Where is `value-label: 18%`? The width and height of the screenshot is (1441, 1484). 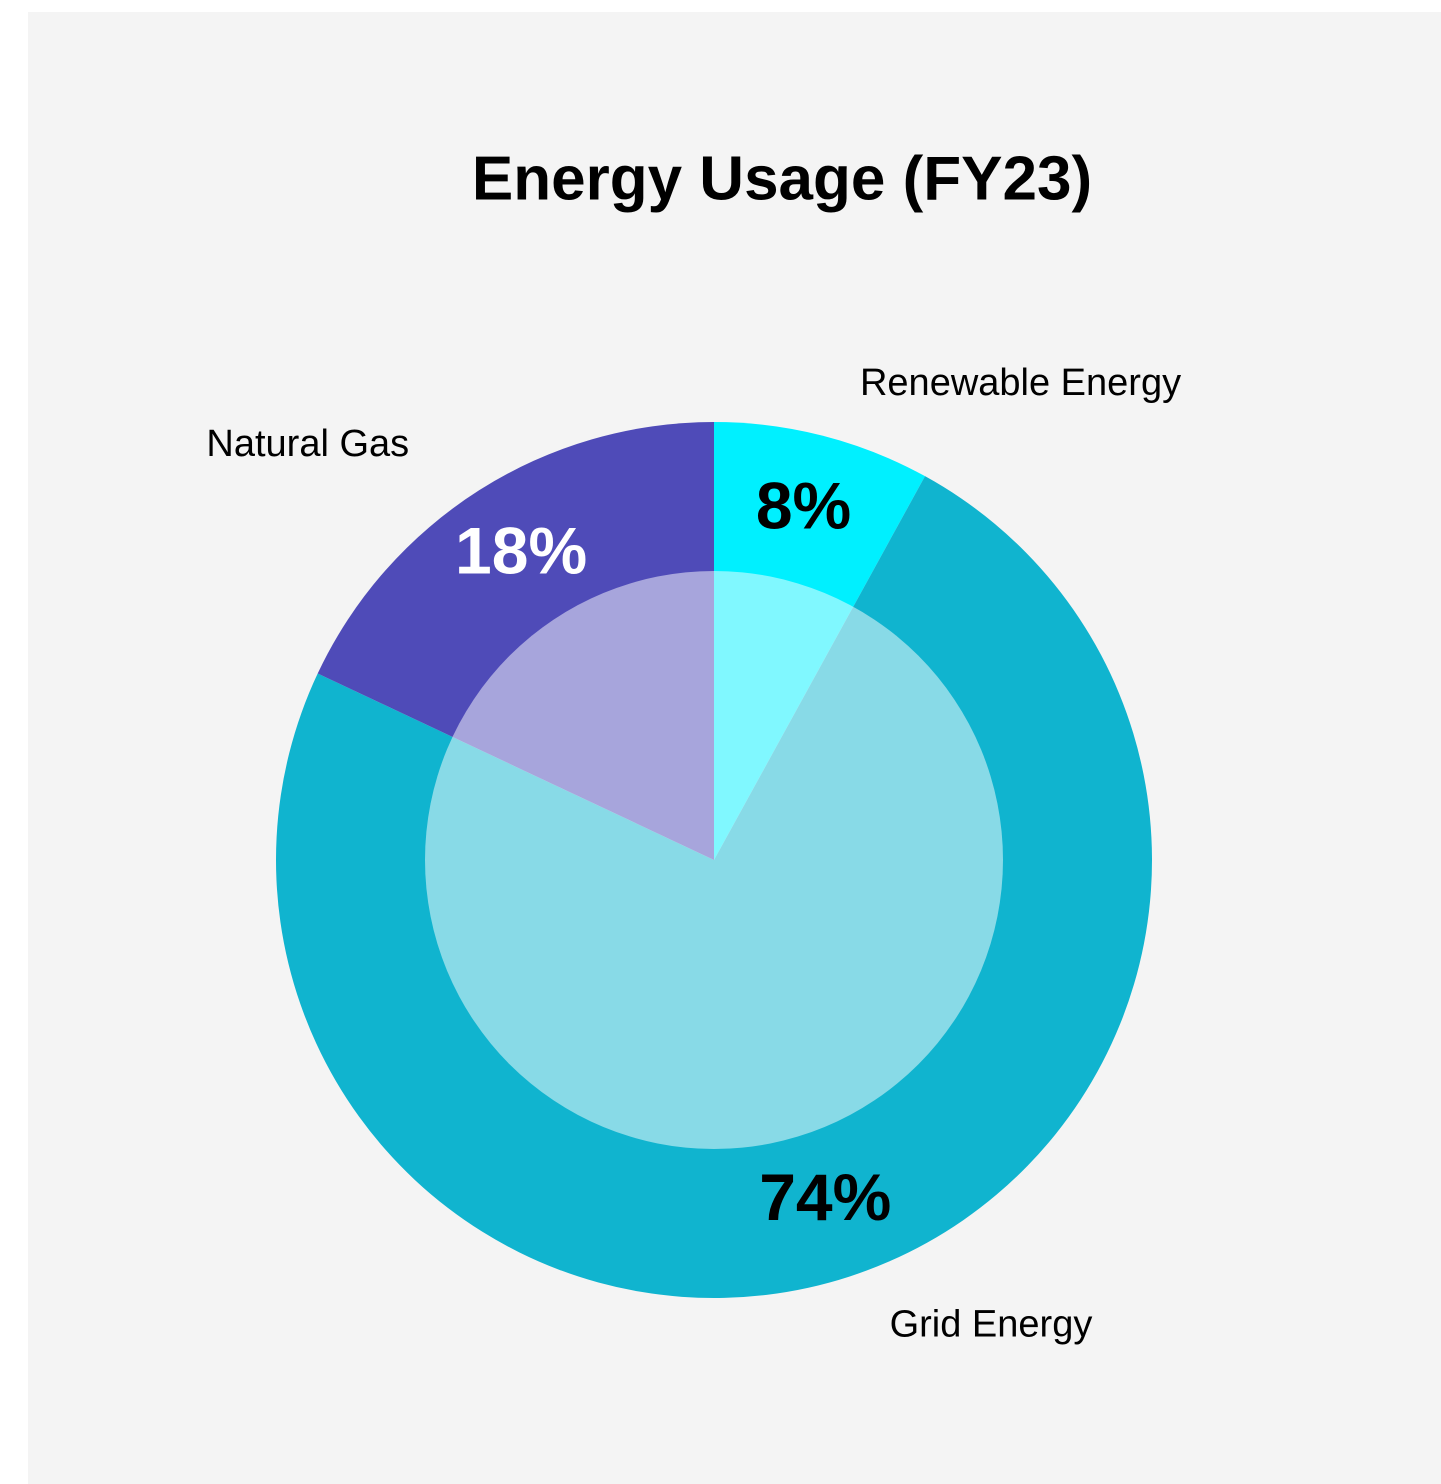
value-label: 18% is located at coordinates (521, 550).